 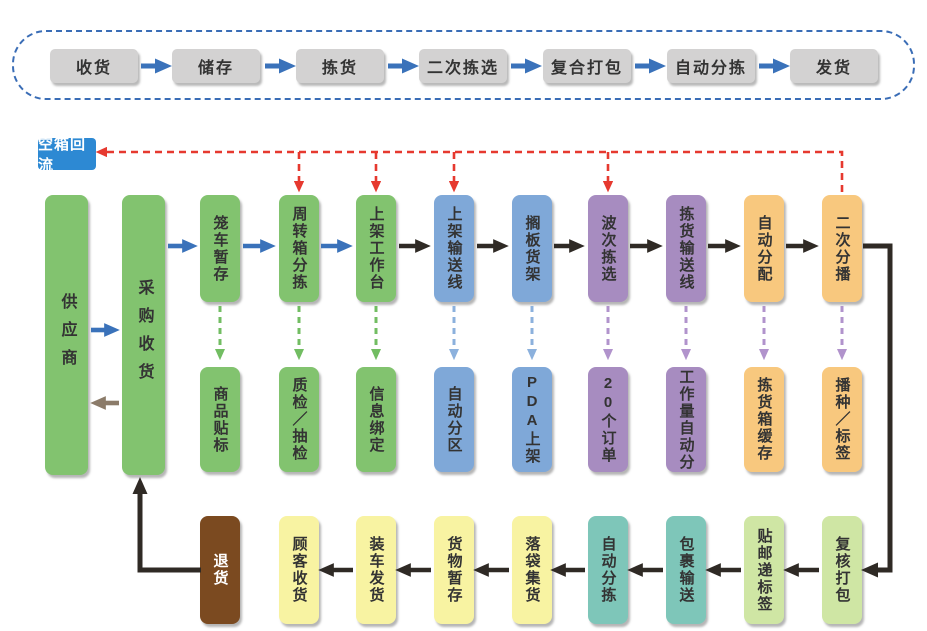 What do you see at coordinates (220, 419) in the screenshot?
I see `node-product-labeling: 商品贴标` at bounding box center [220, 419].